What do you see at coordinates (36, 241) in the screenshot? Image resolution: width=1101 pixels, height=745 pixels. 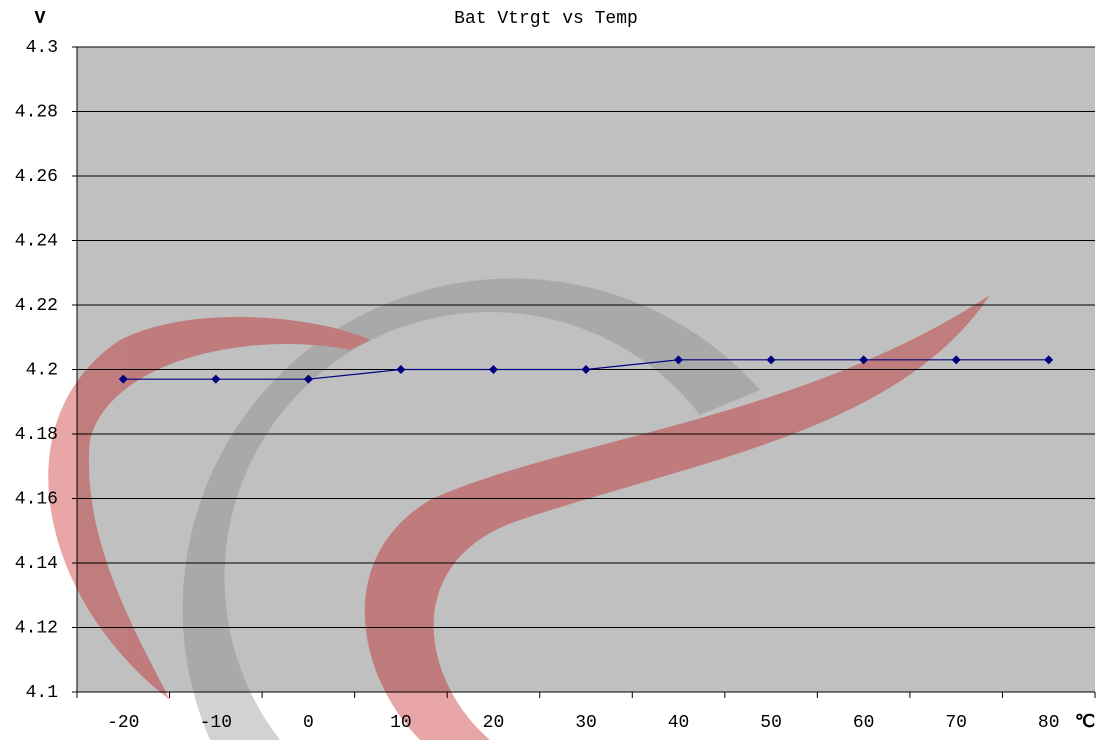 I see `y-tick-label: 4.24` at bounding box center [36, 241].